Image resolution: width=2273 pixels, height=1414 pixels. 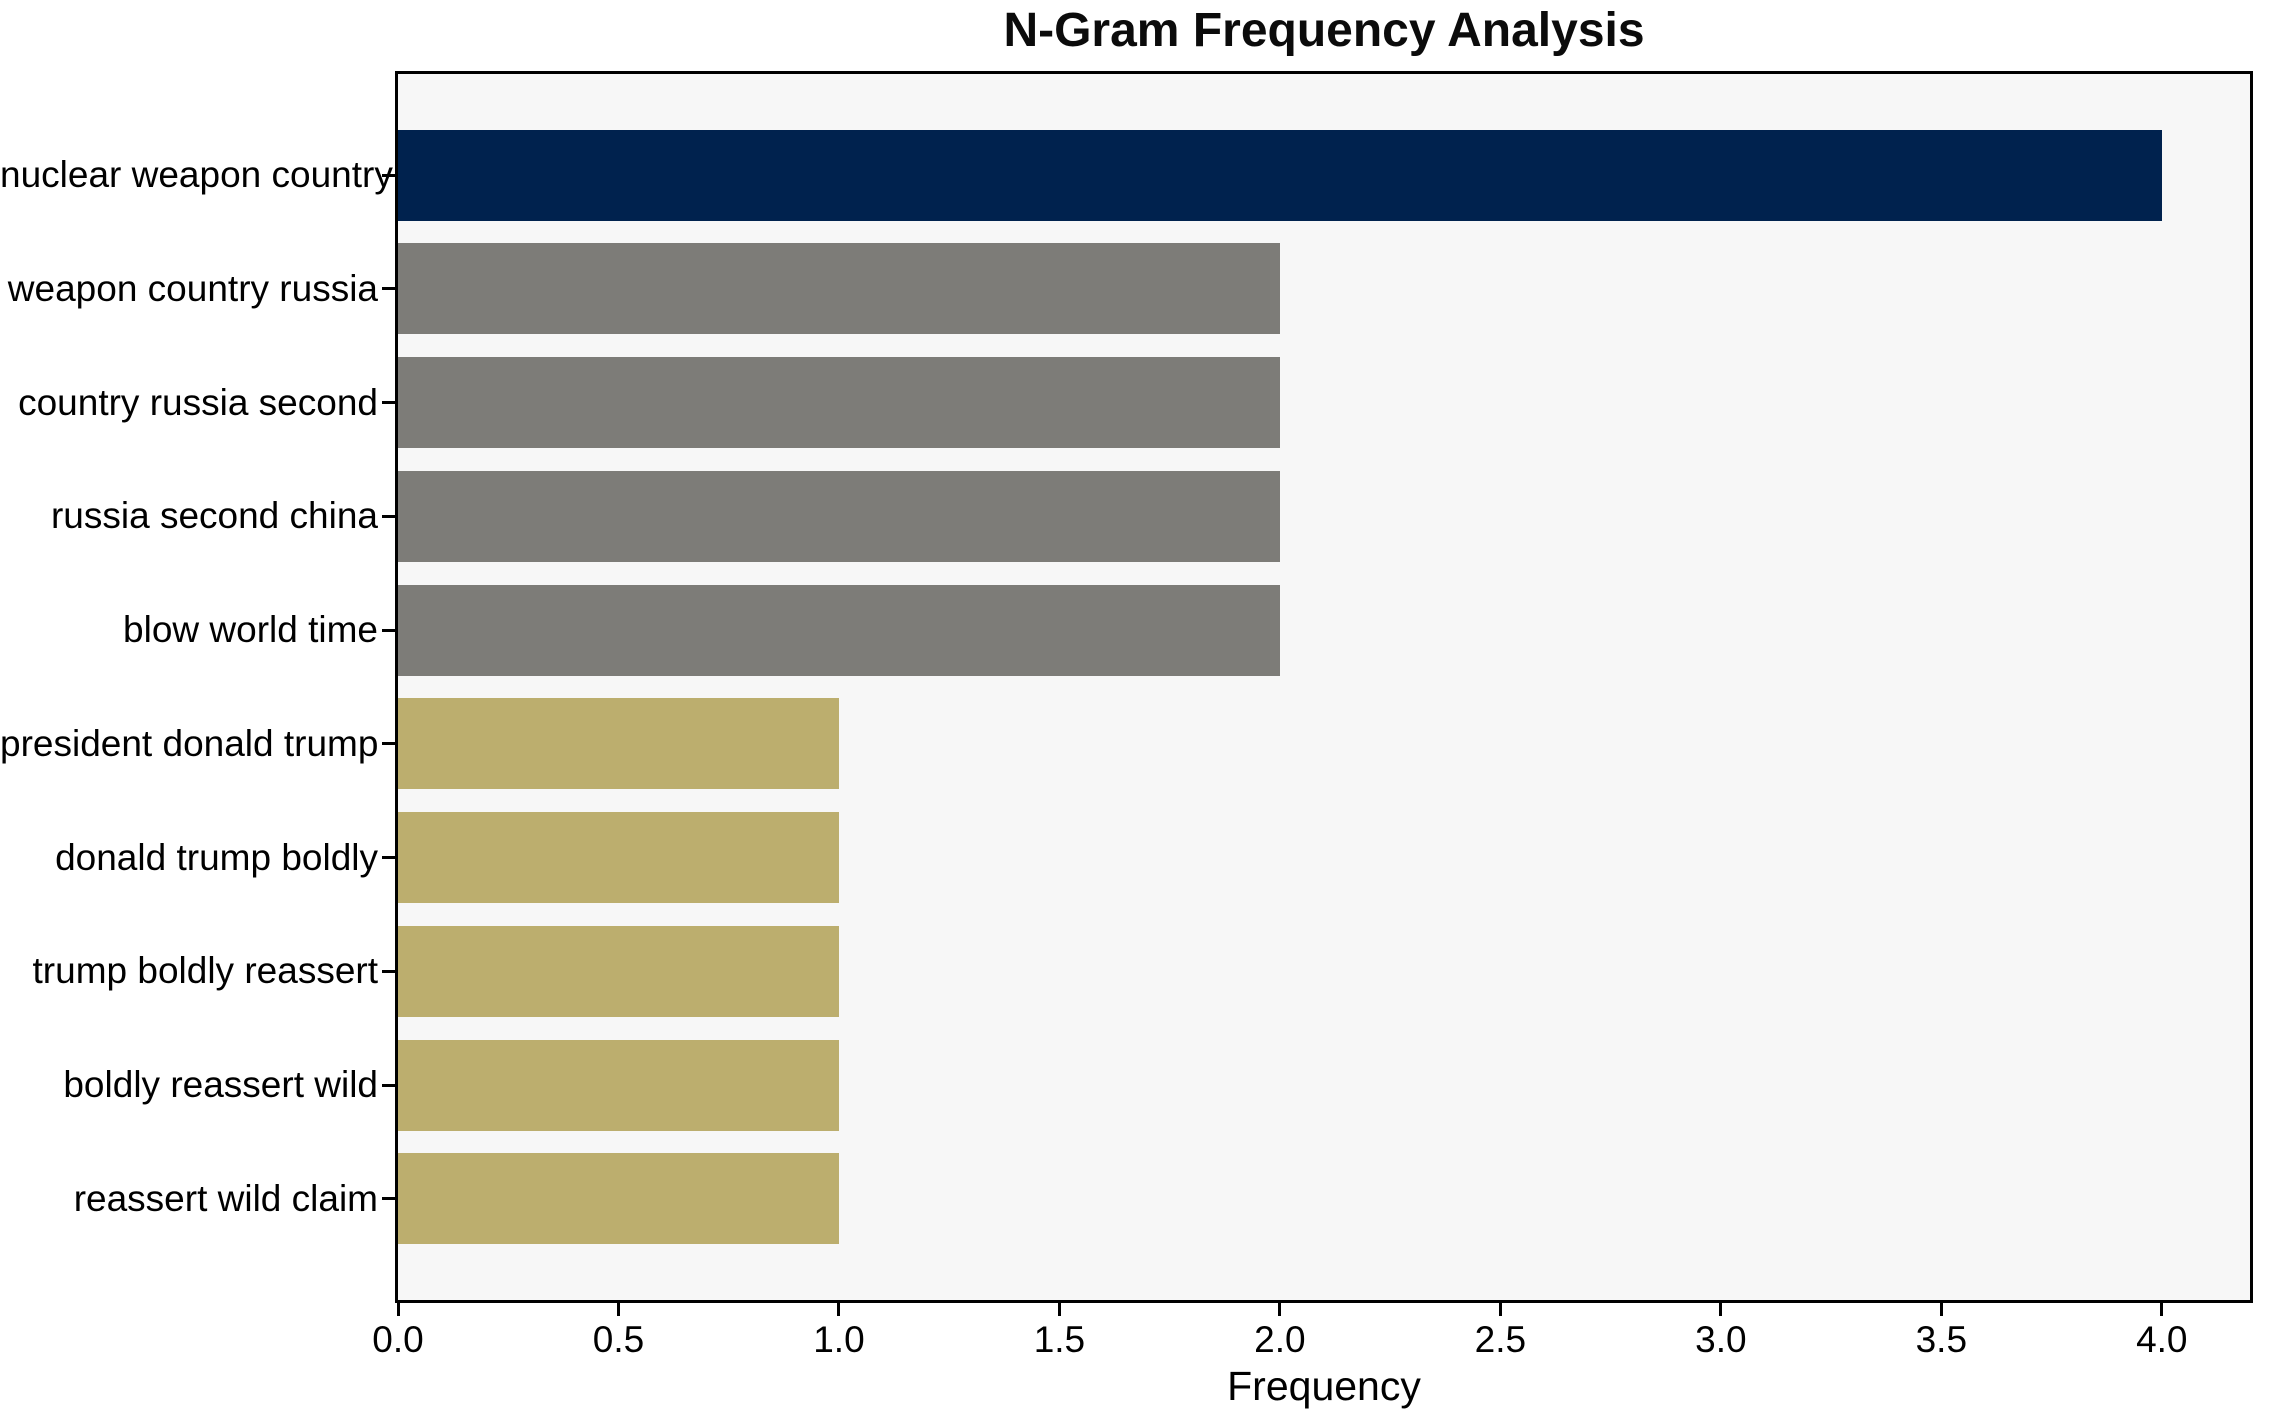 I want to click on y-tick-label: reassert wild claim, so click(x=225, y=1198).